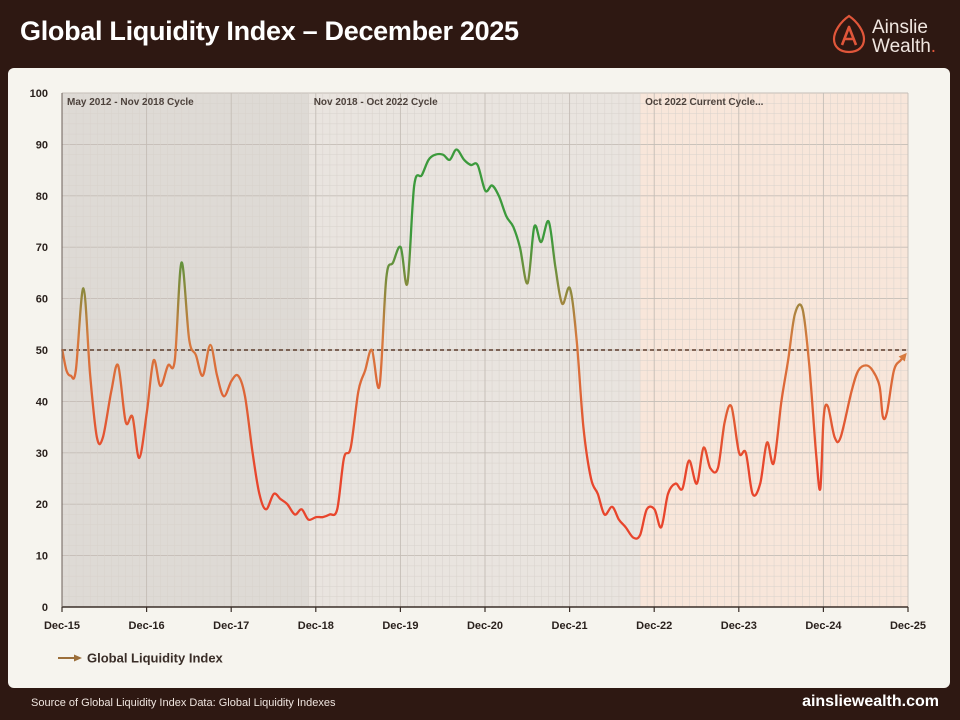 This screenshot has width=960, height=720. I want to click on ainslie-logo-icon, so click(849, 34).